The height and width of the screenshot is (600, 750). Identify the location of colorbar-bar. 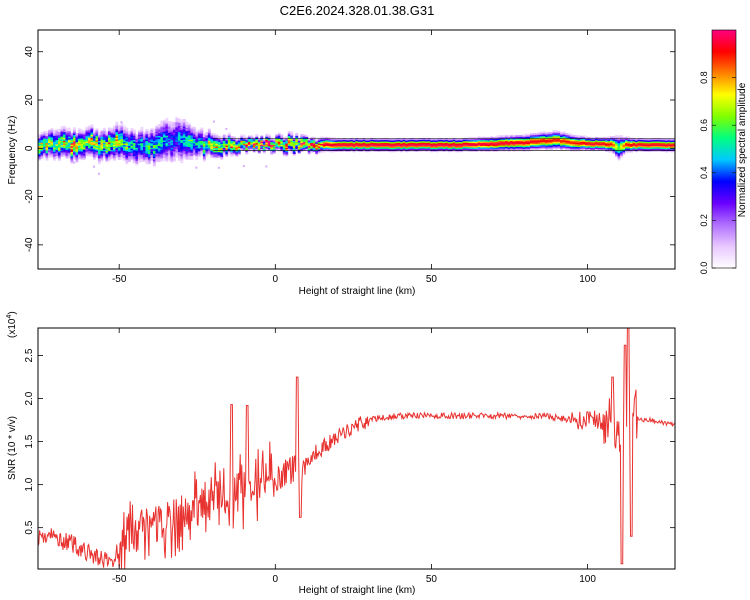
(724, 149).